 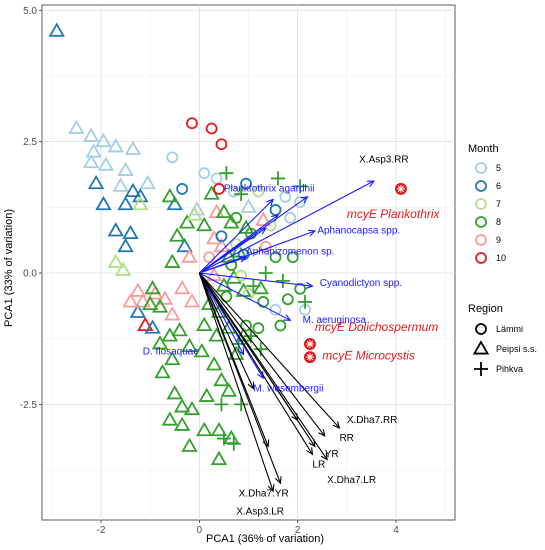 What do you see at coordinates (30, 142) in the screenshot?
I see `y-tick-label: 2.5` at bounding box center [30, 142].